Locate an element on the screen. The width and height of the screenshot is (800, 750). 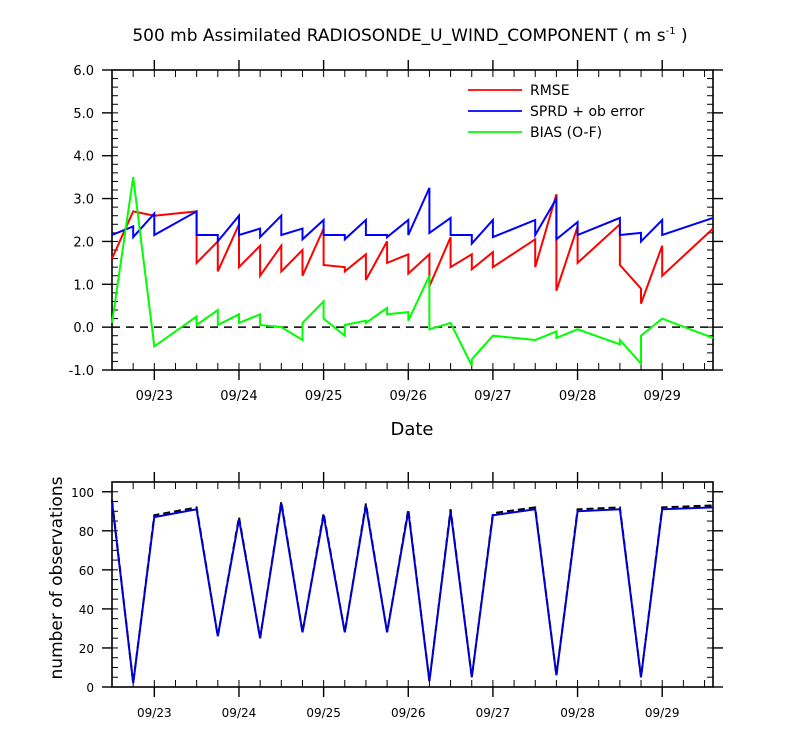
legend: RMSE SPRD + ob error BIAS (O-F) is located at coordinates (556, 112).